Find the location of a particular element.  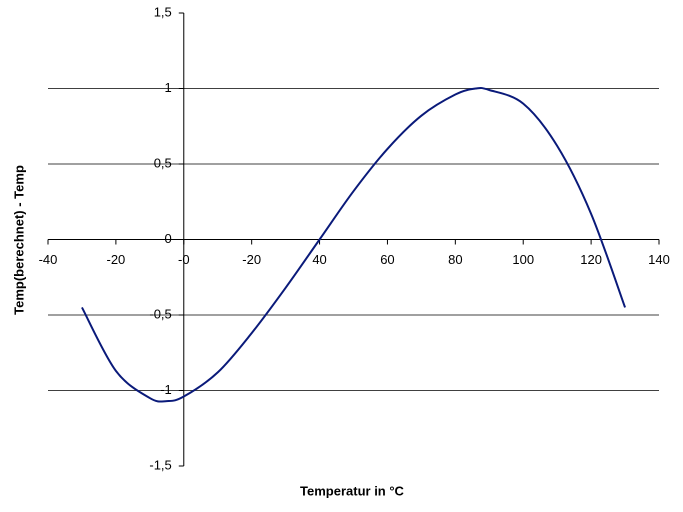

y-tick-label: -1,5 is located at coordinates (160, 464).